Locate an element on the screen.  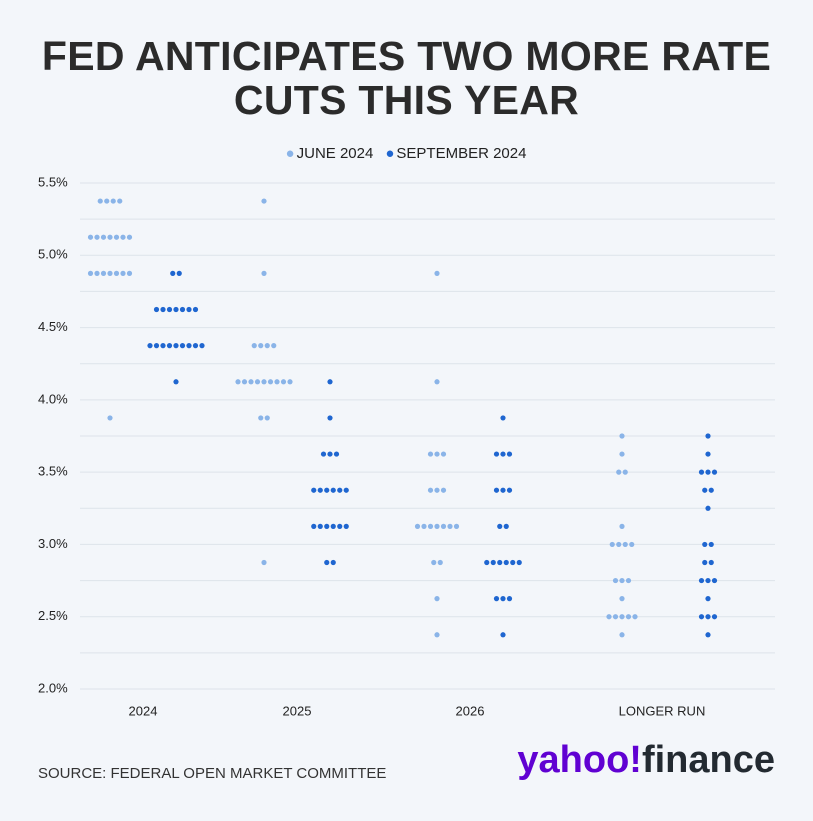
legend-label: SEPTEMBER 2024 is located at coordinates (461, 153).